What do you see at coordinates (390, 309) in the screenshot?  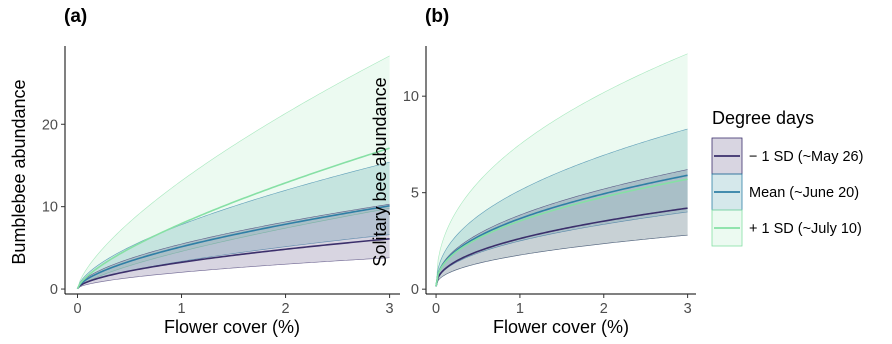 I see `x-tick-label-a: 3` at bounding box center [390, 309].